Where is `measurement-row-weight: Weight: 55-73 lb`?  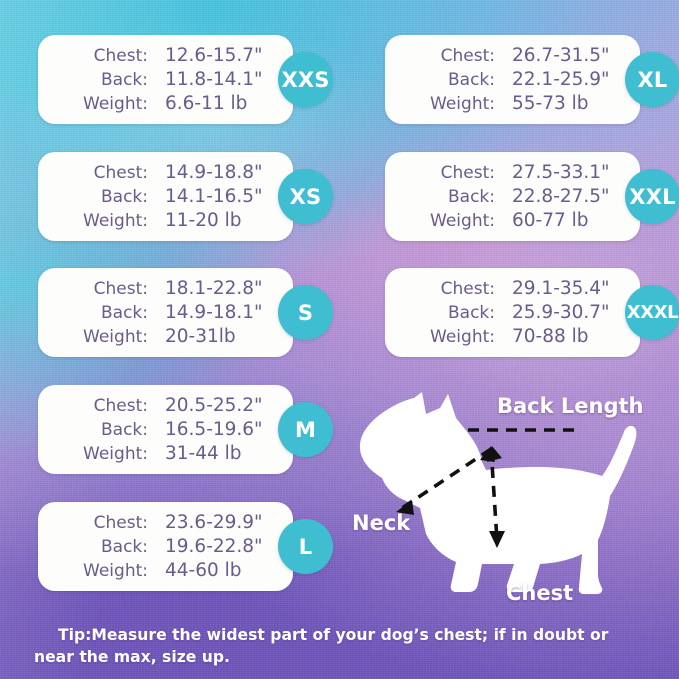
measurement-row-weight: Weight: 55-73 lb is located at coordinates (523, 104).